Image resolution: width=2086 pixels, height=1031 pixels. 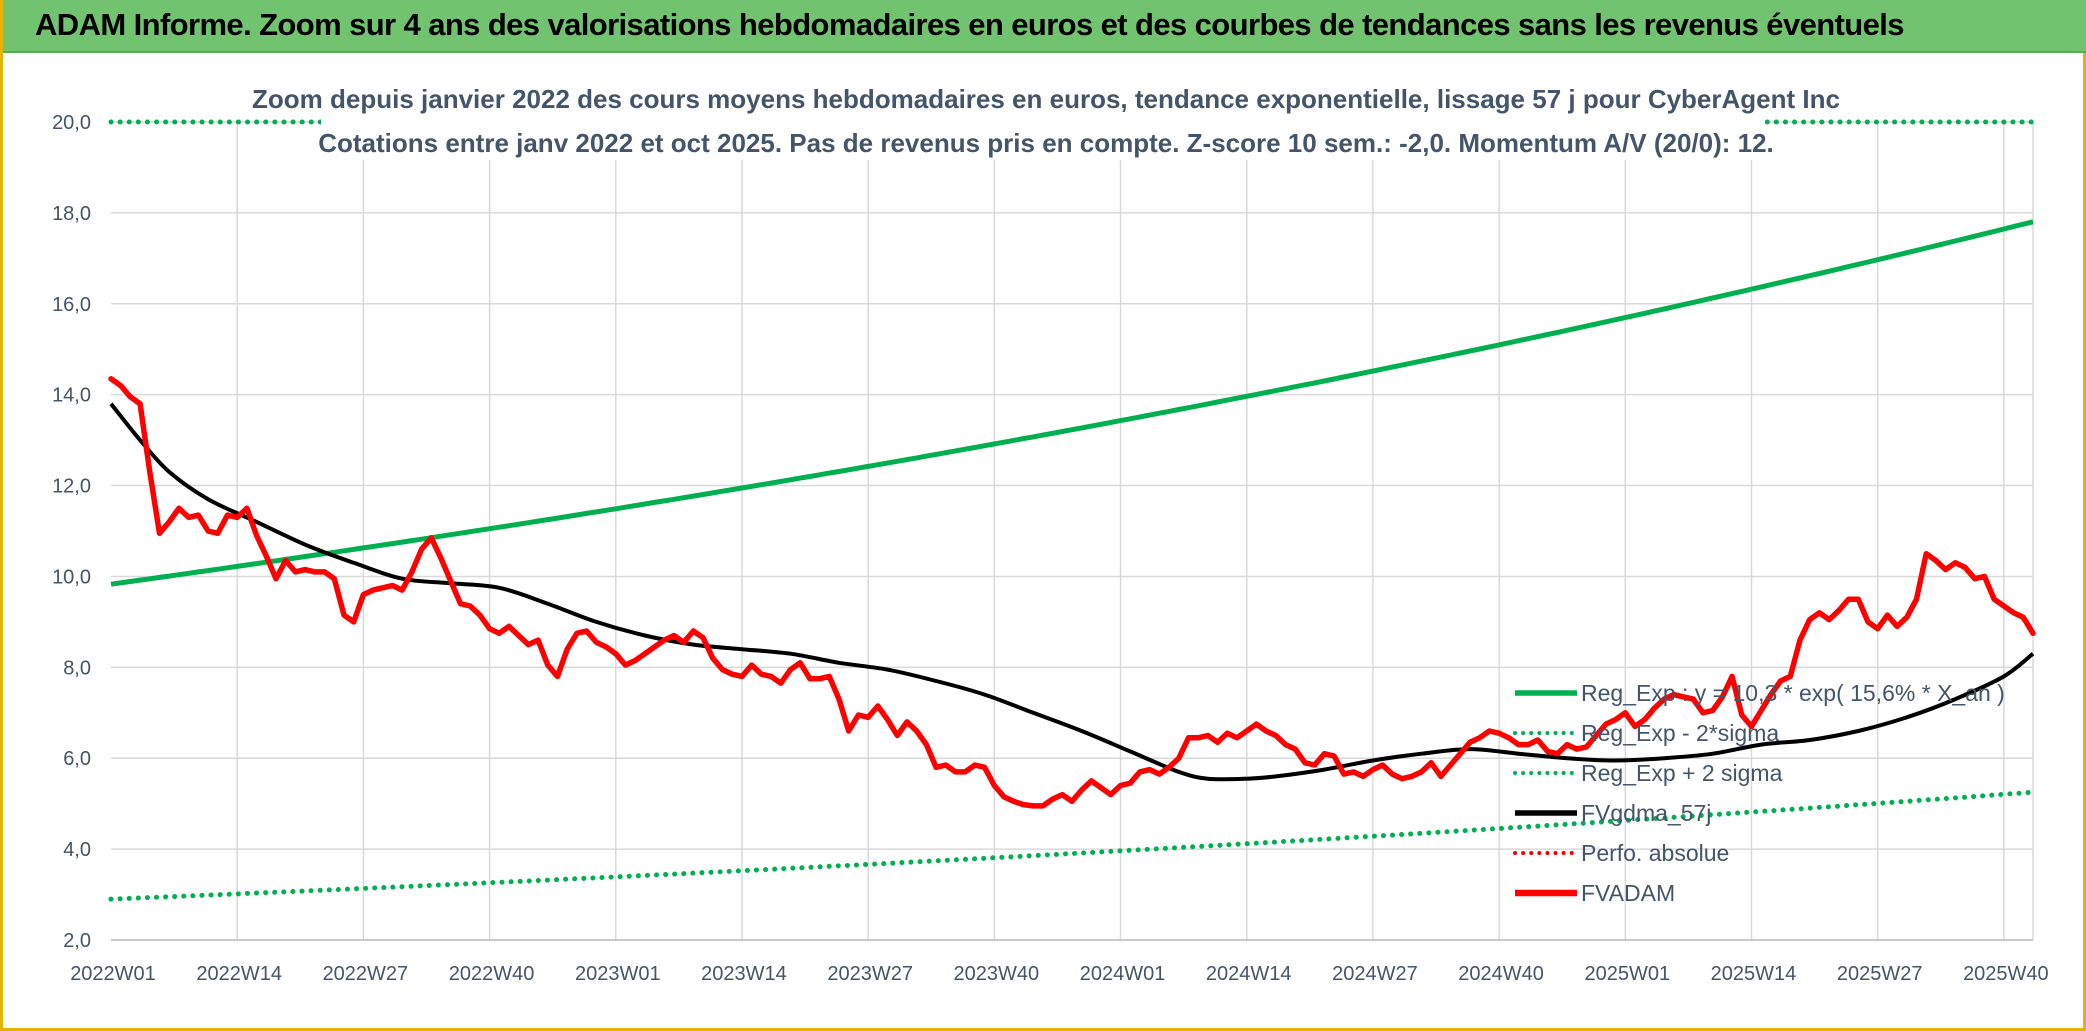 What do you see at coordinates (492, 974) in the screenshot?
I see `x-tick-label: 2022W40` at bounding box center [492, 974].